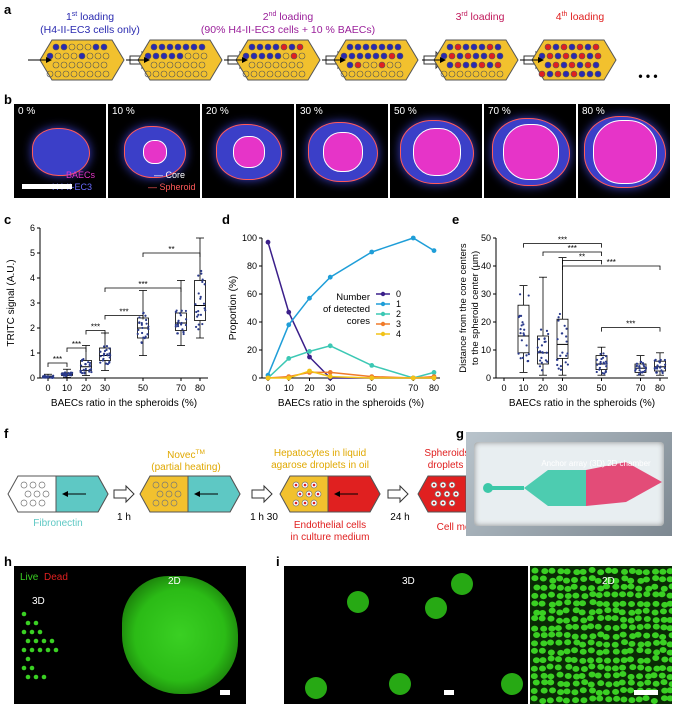 The width and height of the screenshot is (675, 705). Describe the element at coordinates (32, 253) in the screenshot. I see `y-tick-label: 5` at that location.